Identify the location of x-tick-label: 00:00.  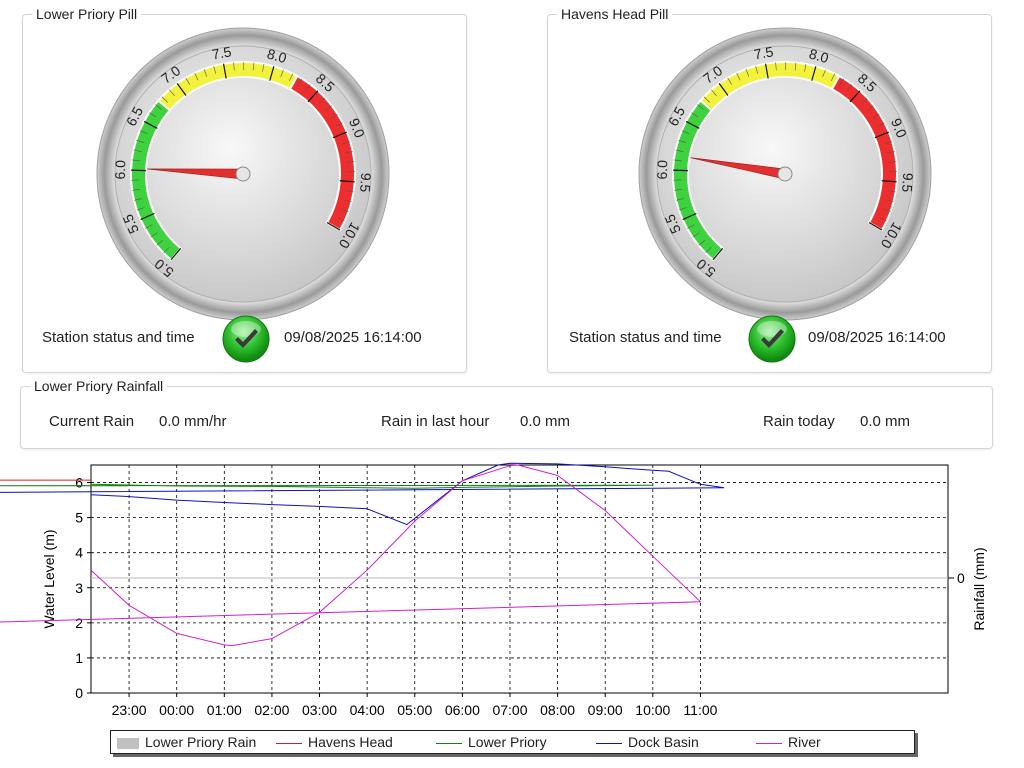
(176, 710).